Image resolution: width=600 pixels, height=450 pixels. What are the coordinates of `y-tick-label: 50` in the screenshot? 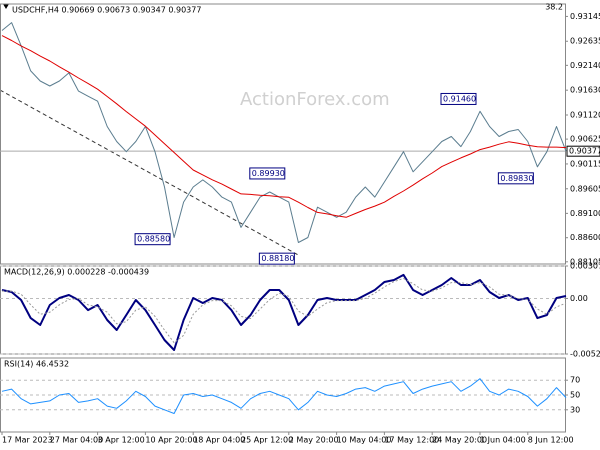 It's located at (575, 395).